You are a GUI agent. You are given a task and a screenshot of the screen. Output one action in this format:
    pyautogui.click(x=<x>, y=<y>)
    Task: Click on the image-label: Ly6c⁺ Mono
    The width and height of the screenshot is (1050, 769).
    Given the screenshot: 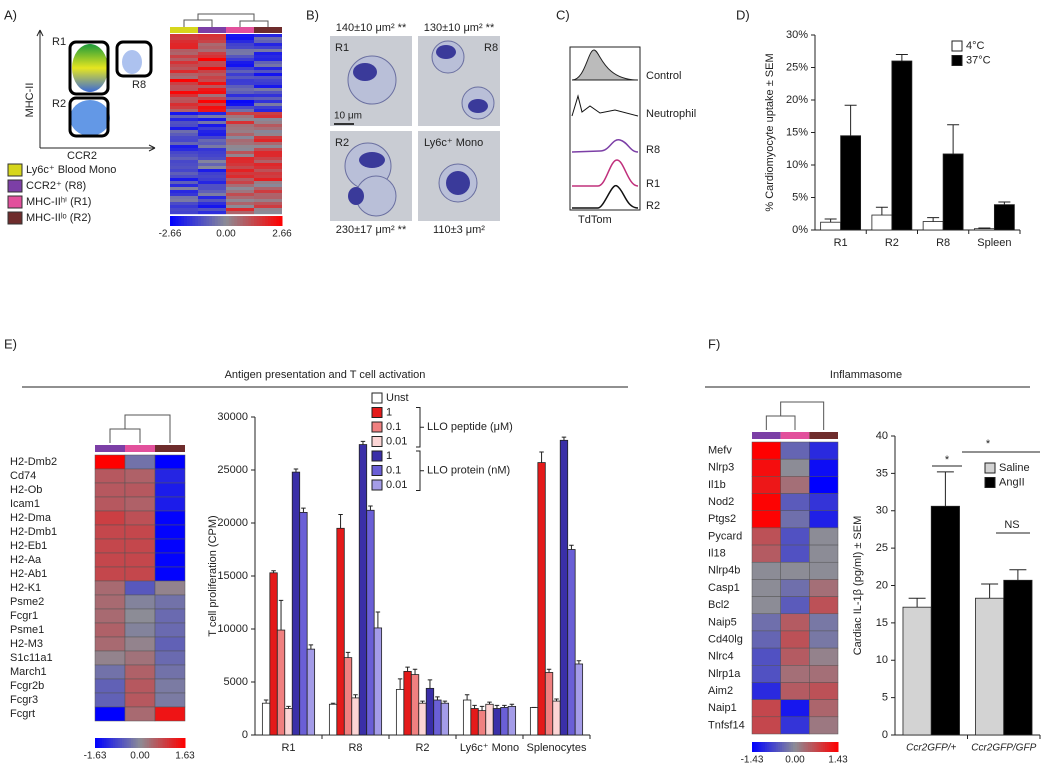 What is the action you would take?
    pyautogui.click(x=453, y=143)
    